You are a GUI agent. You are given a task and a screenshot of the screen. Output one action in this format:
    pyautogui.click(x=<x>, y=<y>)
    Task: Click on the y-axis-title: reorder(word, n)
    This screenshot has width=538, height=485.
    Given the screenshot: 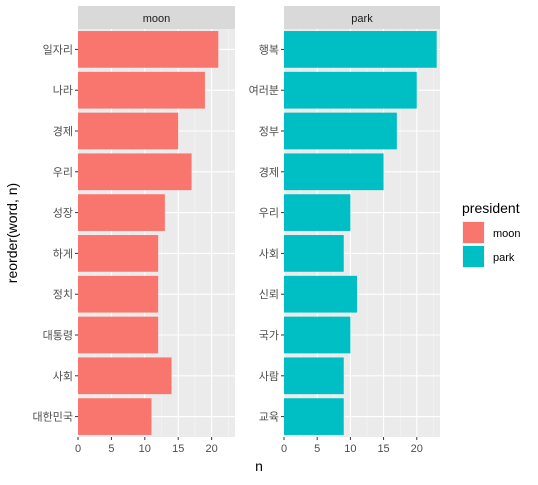 What is the action you would take?
    pyautogui.click(x=12, y=233)
    